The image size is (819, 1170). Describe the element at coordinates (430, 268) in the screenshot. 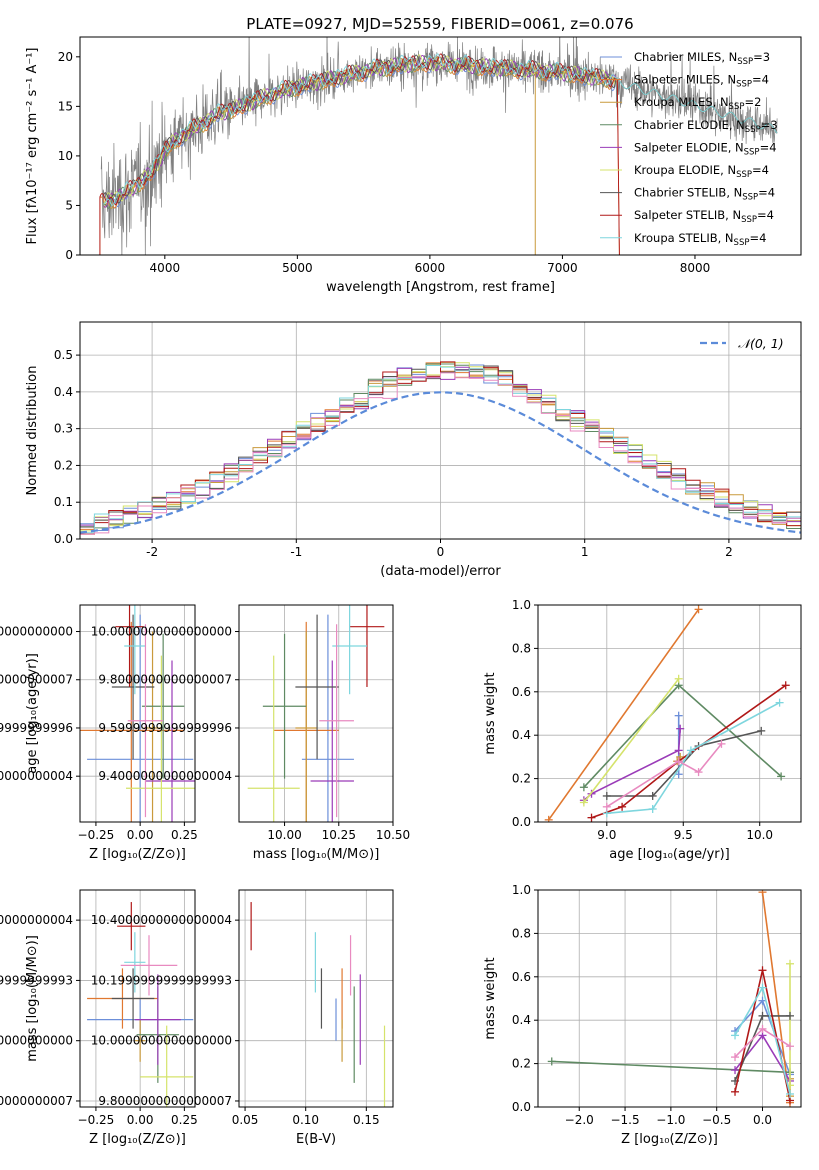

I see `x-tick-label: 6000` at that location.